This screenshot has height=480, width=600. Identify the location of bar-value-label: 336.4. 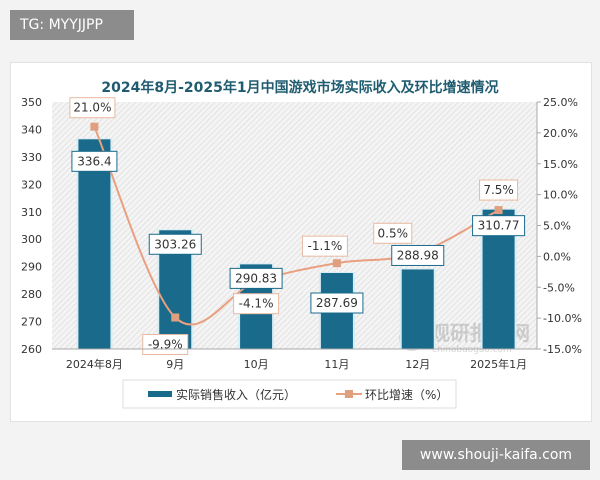
(94, 161).